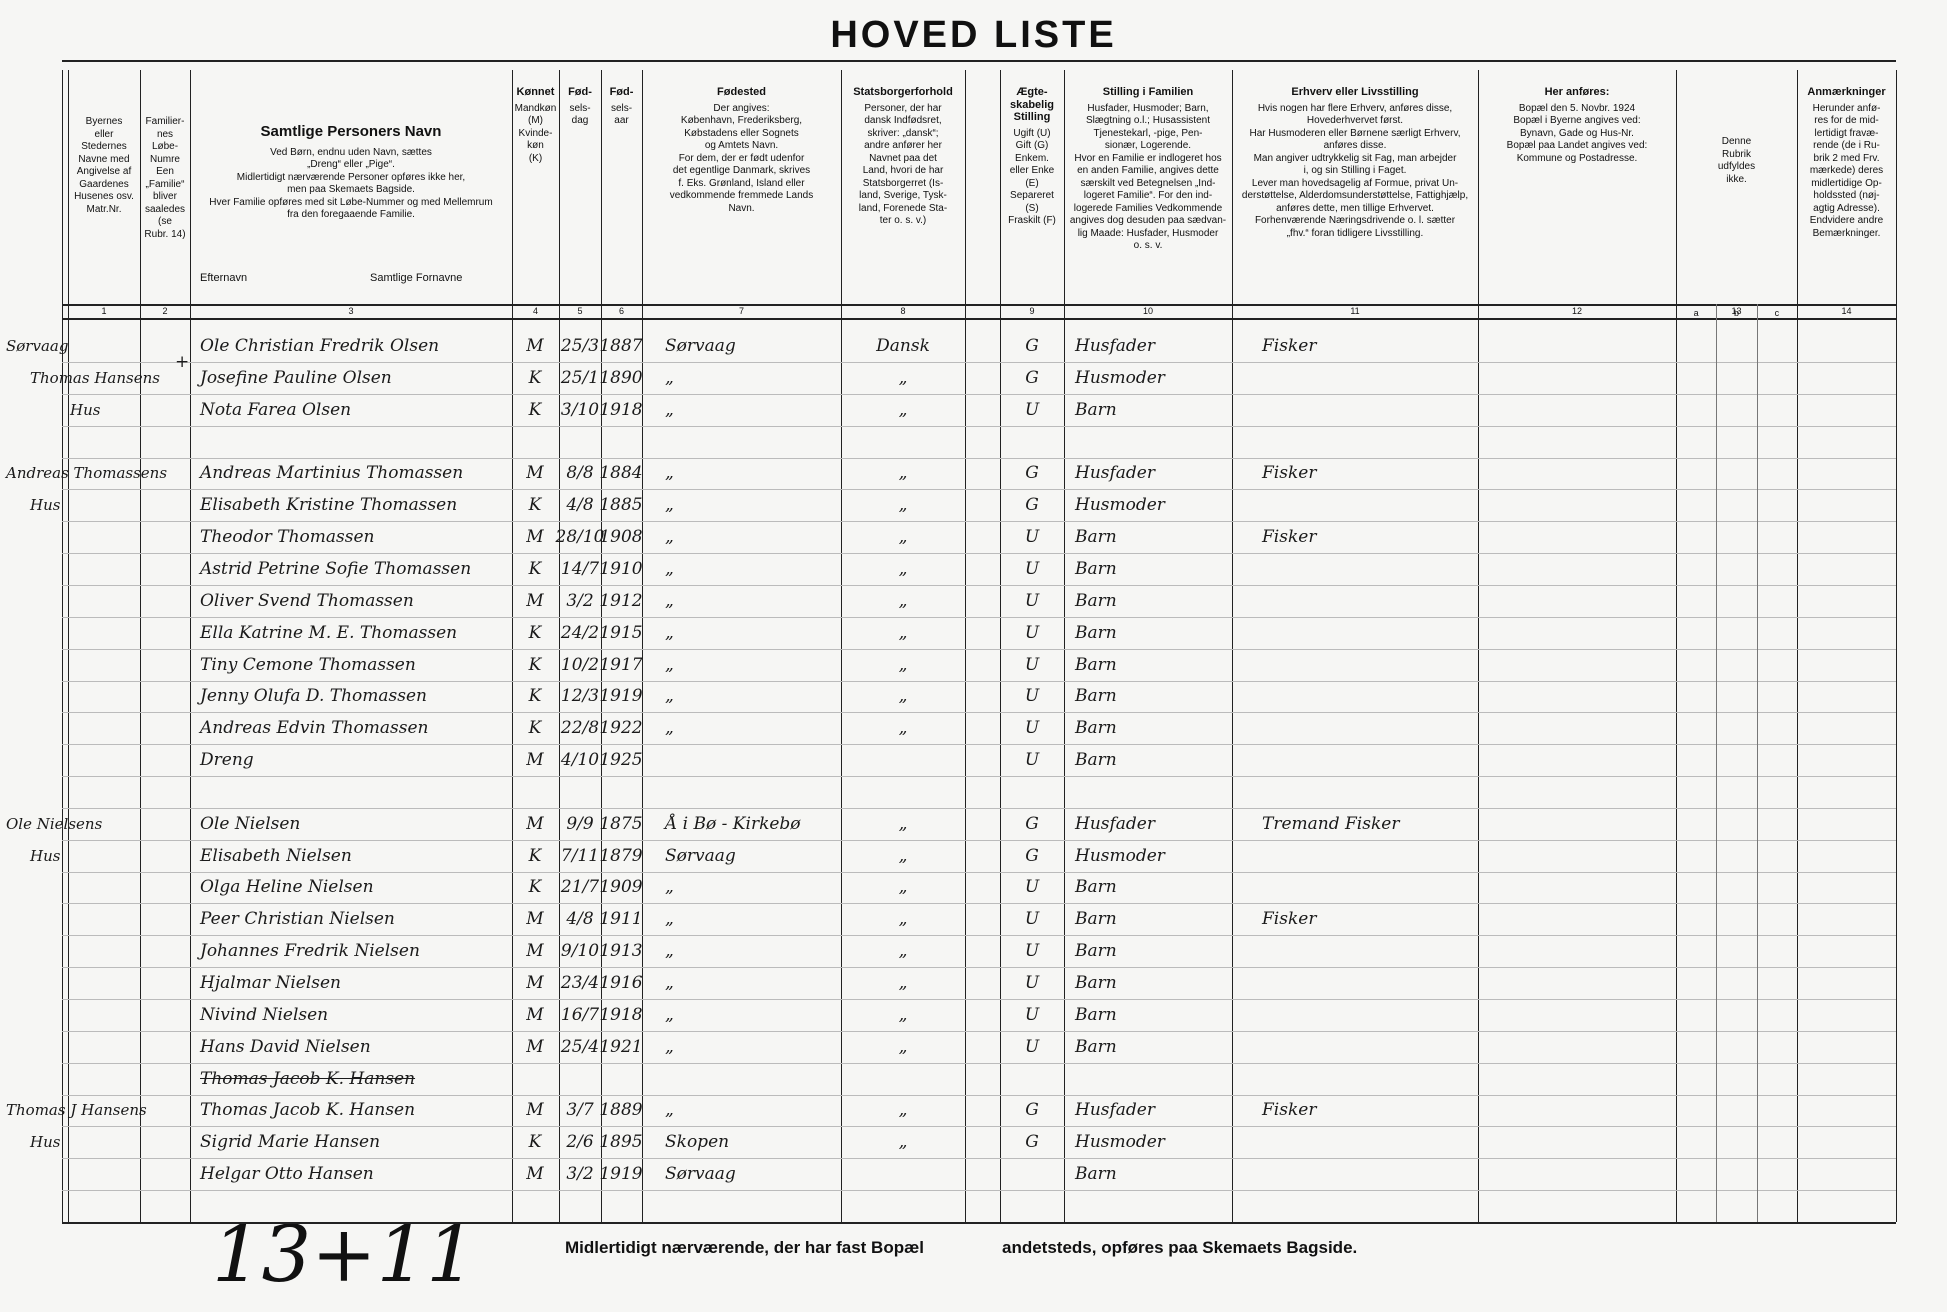 The height and width of the screenshot is (1312, 1947). I want to click on family-mark: +, so click(182, 362).